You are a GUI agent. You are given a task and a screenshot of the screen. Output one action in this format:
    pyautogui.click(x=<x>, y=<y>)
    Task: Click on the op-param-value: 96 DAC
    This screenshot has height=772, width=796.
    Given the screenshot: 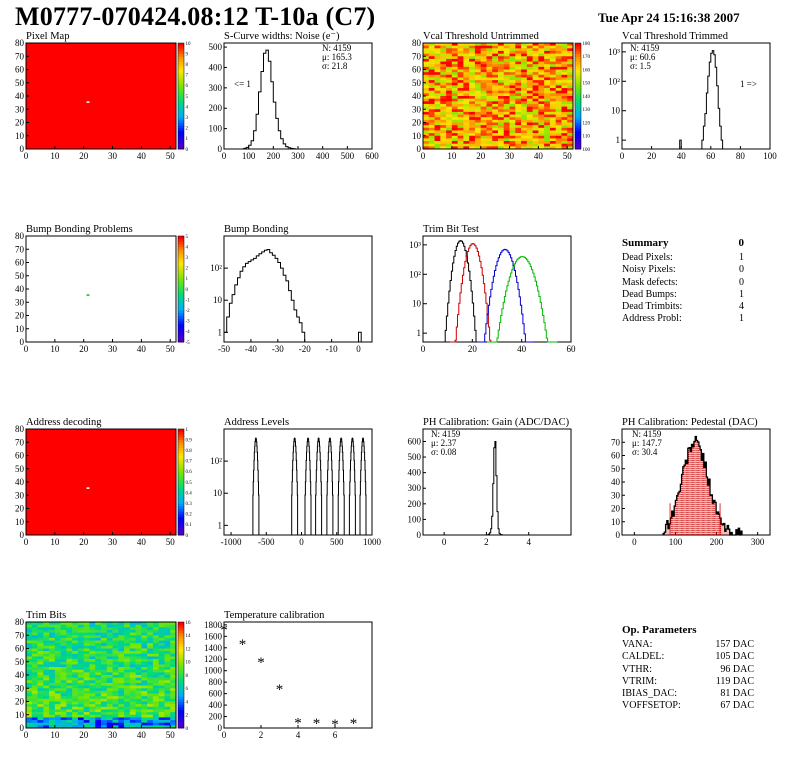 What is the action you would take?
    pyautogui.click(x=737, y=669)
    